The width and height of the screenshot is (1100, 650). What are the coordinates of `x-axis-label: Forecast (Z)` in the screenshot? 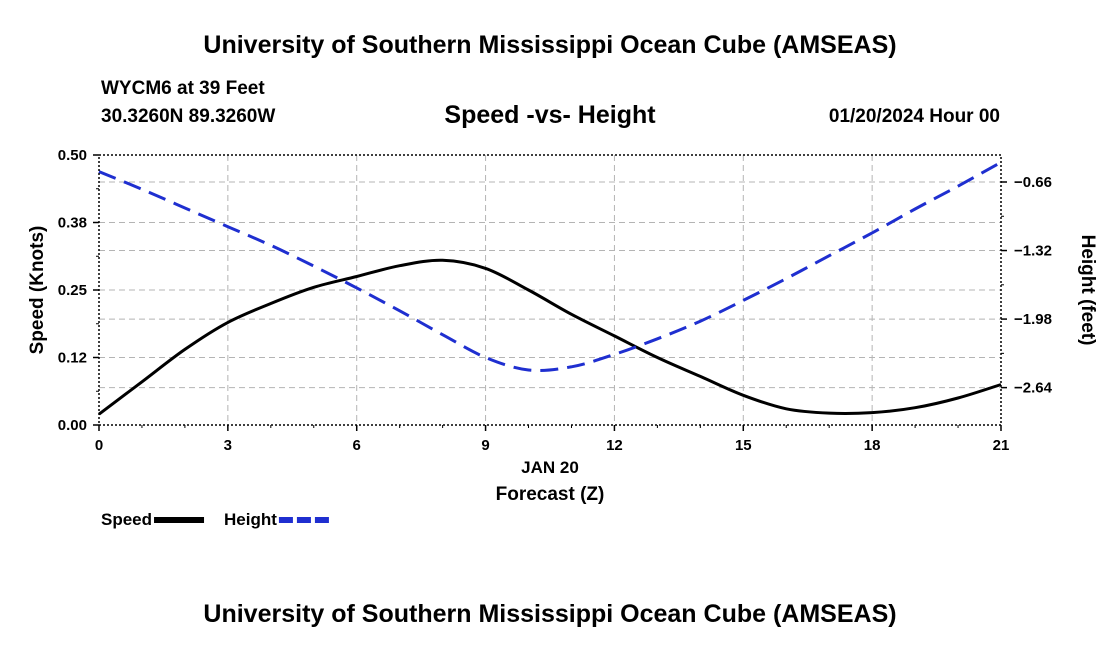 It's located at (550, 494).